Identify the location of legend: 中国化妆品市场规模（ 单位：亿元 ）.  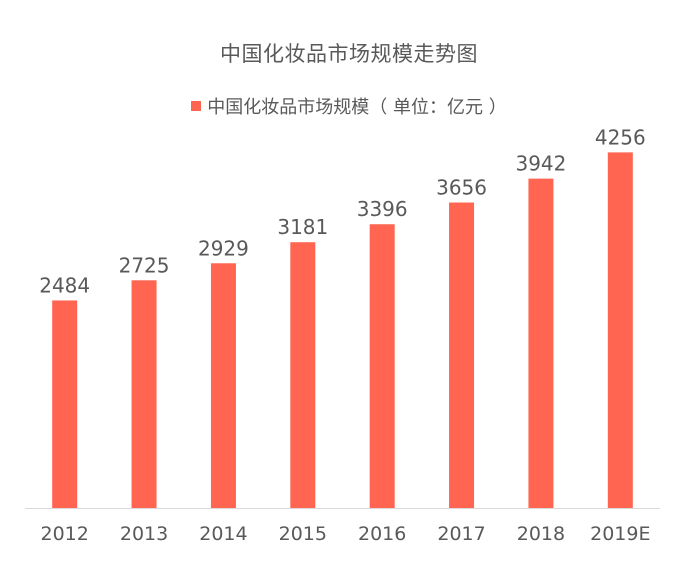
(349, 106).